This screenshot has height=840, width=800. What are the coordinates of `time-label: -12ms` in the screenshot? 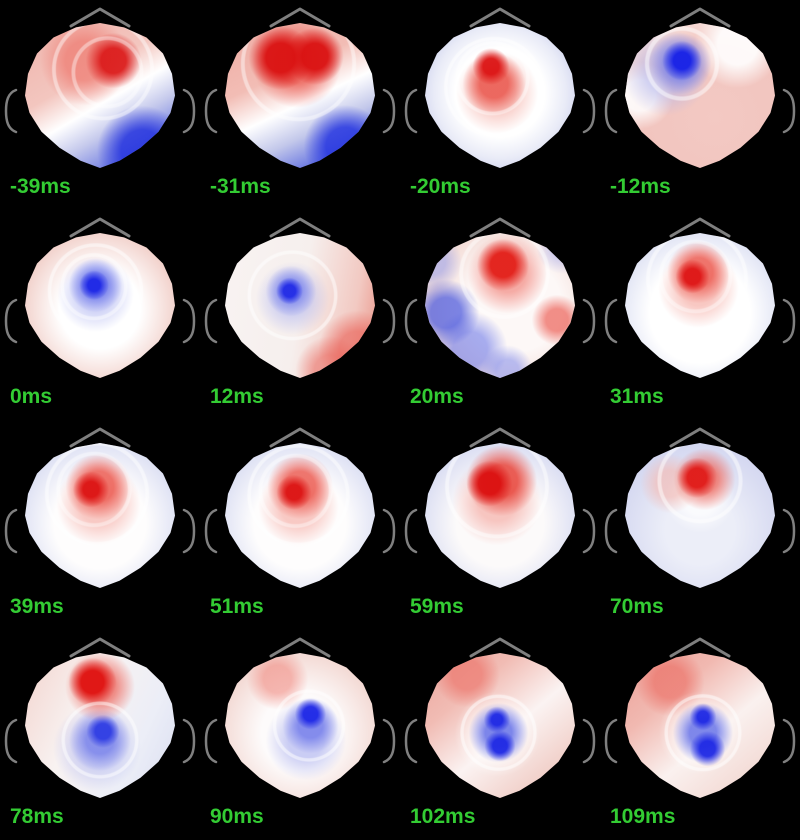 It's located at (640, 186).